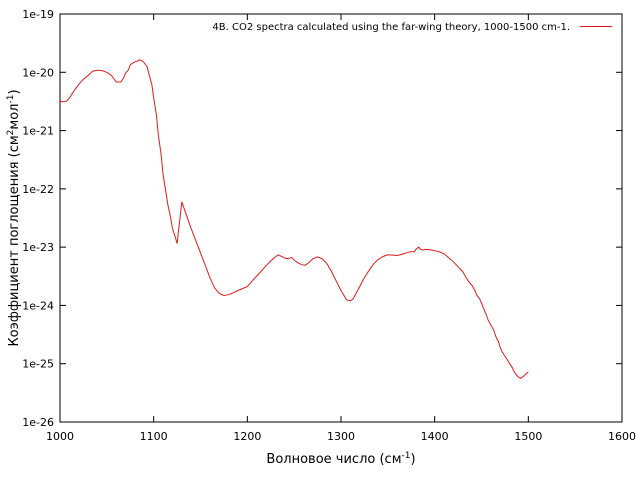  Describe the element at coordinates (14, 217) in the screenshot. I see `y-axis-title: Коэффициент поглощения (см2мол-1)` at that location.